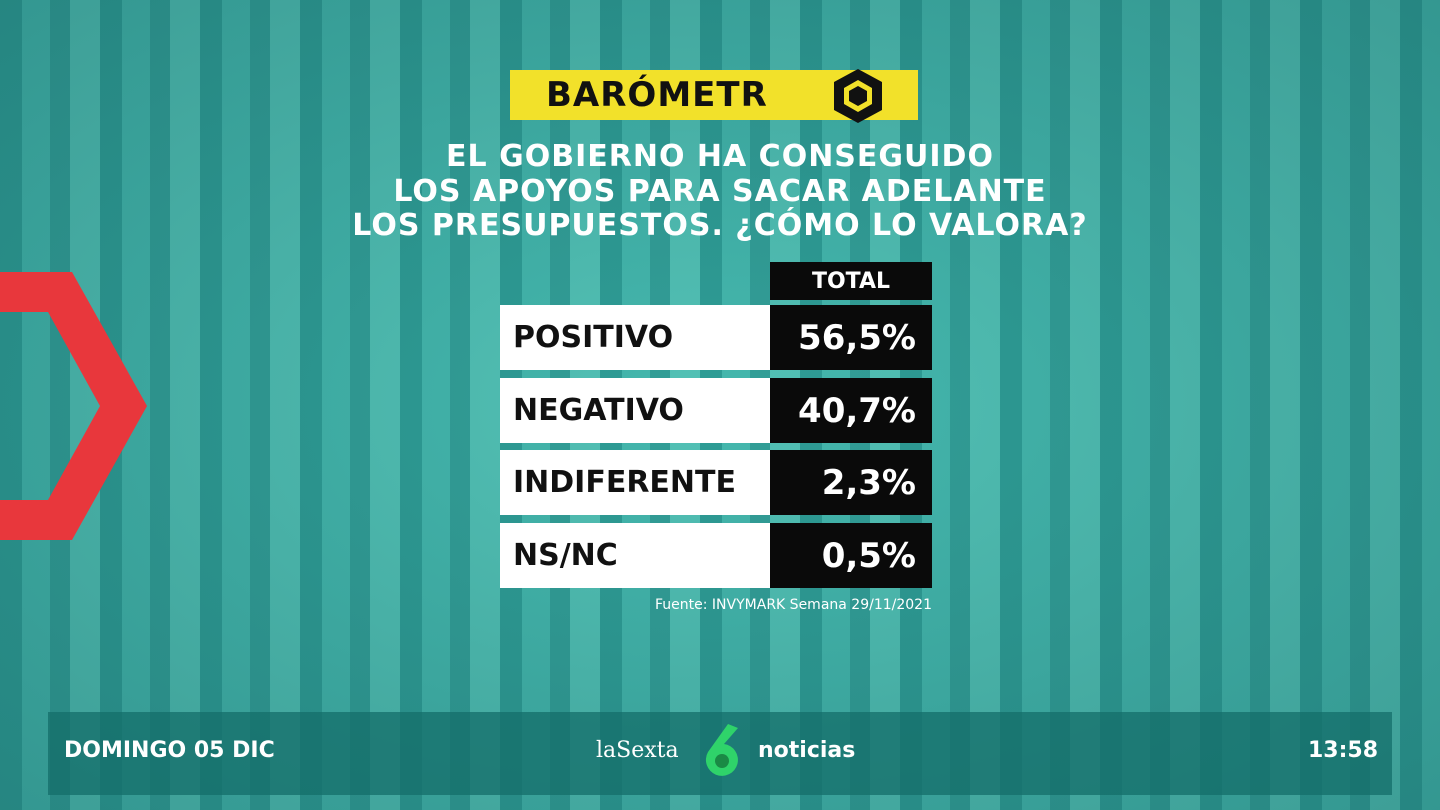  What do you see at coordinates (851, 410) in the screenshot?
I see `row-value: 40,7%` at bounding box center [851, 410].